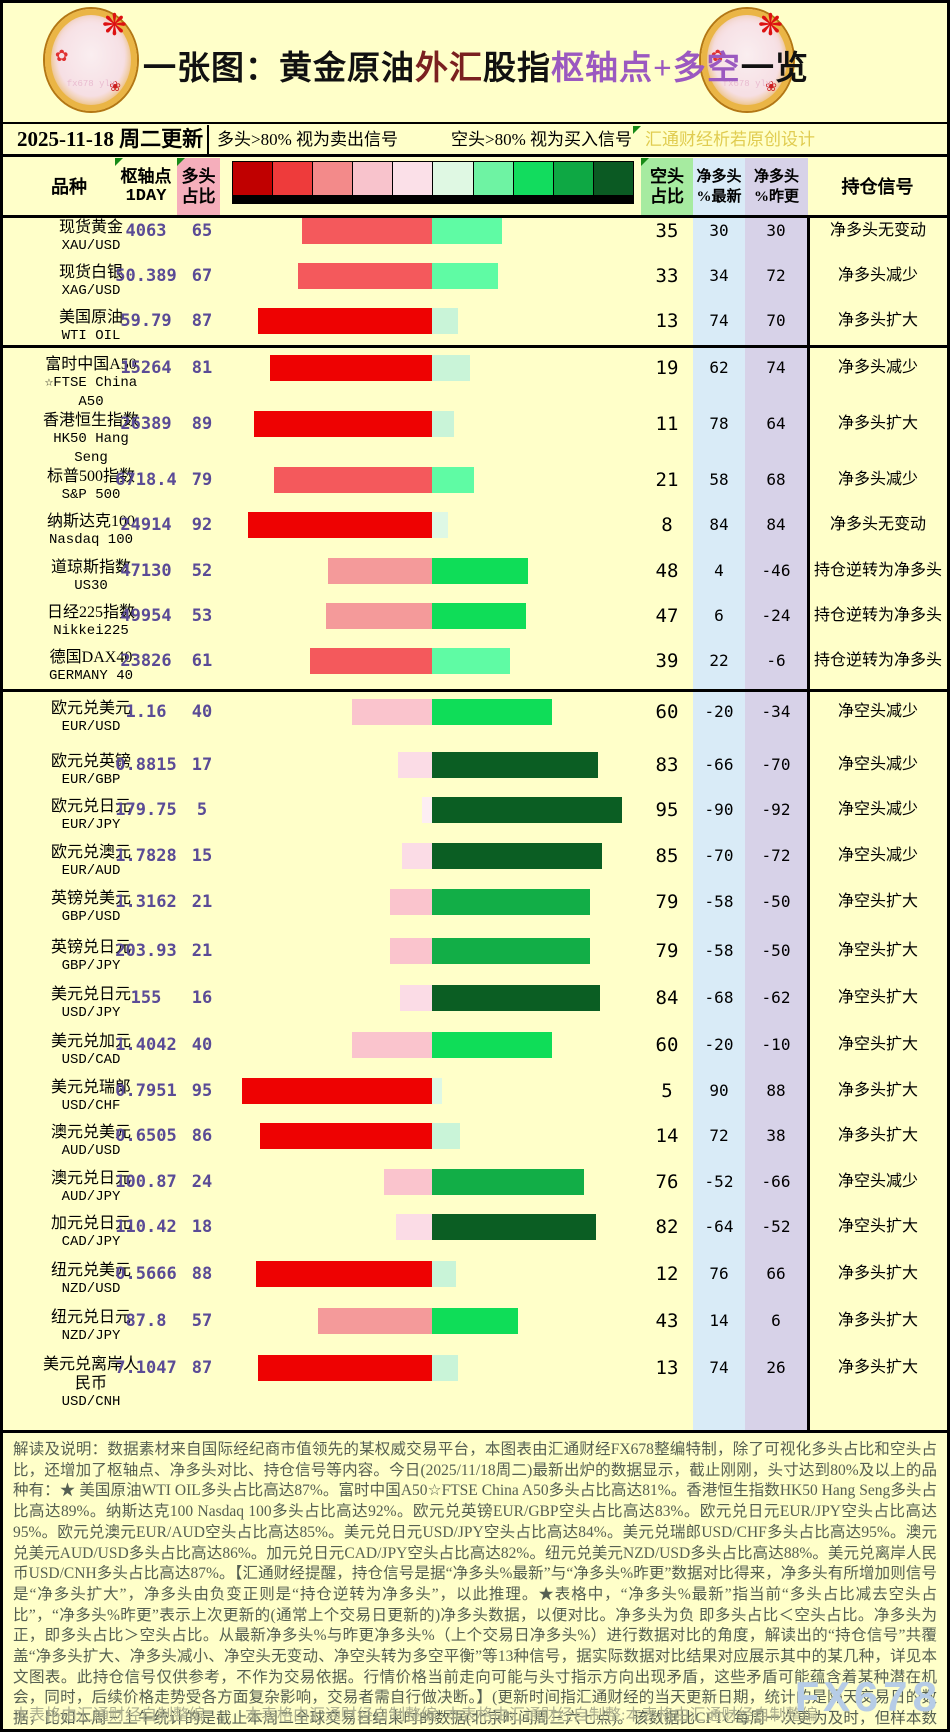 This screenshot has width=950, height=1732. I want to click on product-name: 香港恒生指数 HK50 Hang Seng, so click(91, 439).